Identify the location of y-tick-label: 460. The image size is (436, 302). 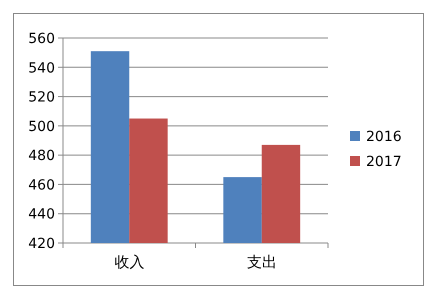
(41, 185).